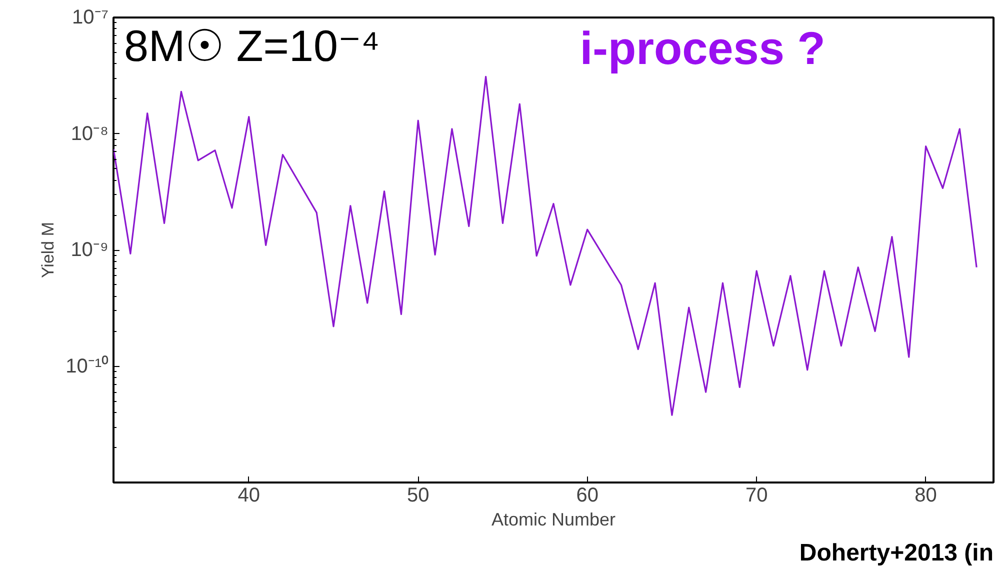 The width and height of the screenshot is (995, 571). Describe the element at coordinates (418, 495) in the screenshot. I see `x-tick-label: 50` at that location.